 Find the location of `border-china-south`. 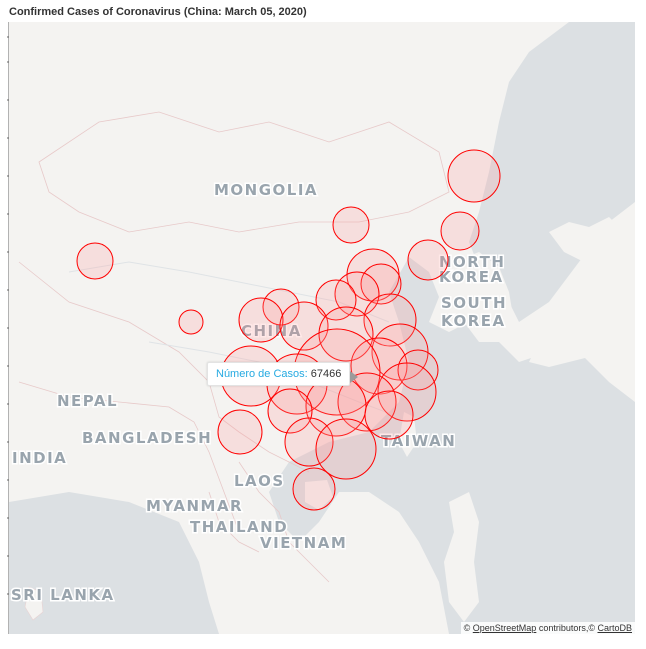

border-china-south is located at coordinates (164, 367).